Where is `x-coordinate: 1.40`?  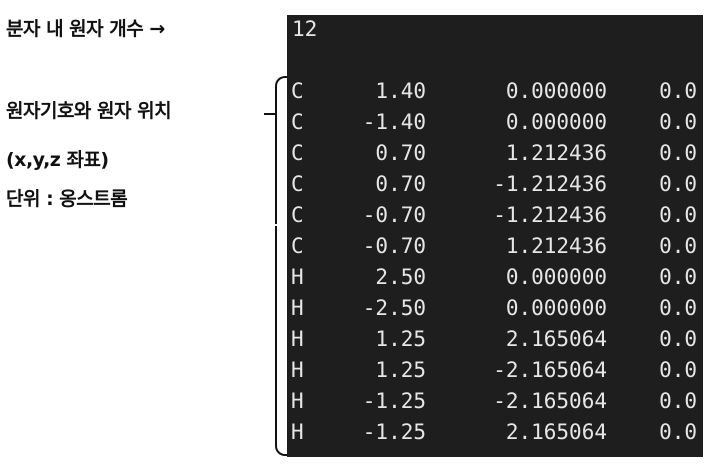
x-coordinate: 1.40 is located at coordinates (400, 91).